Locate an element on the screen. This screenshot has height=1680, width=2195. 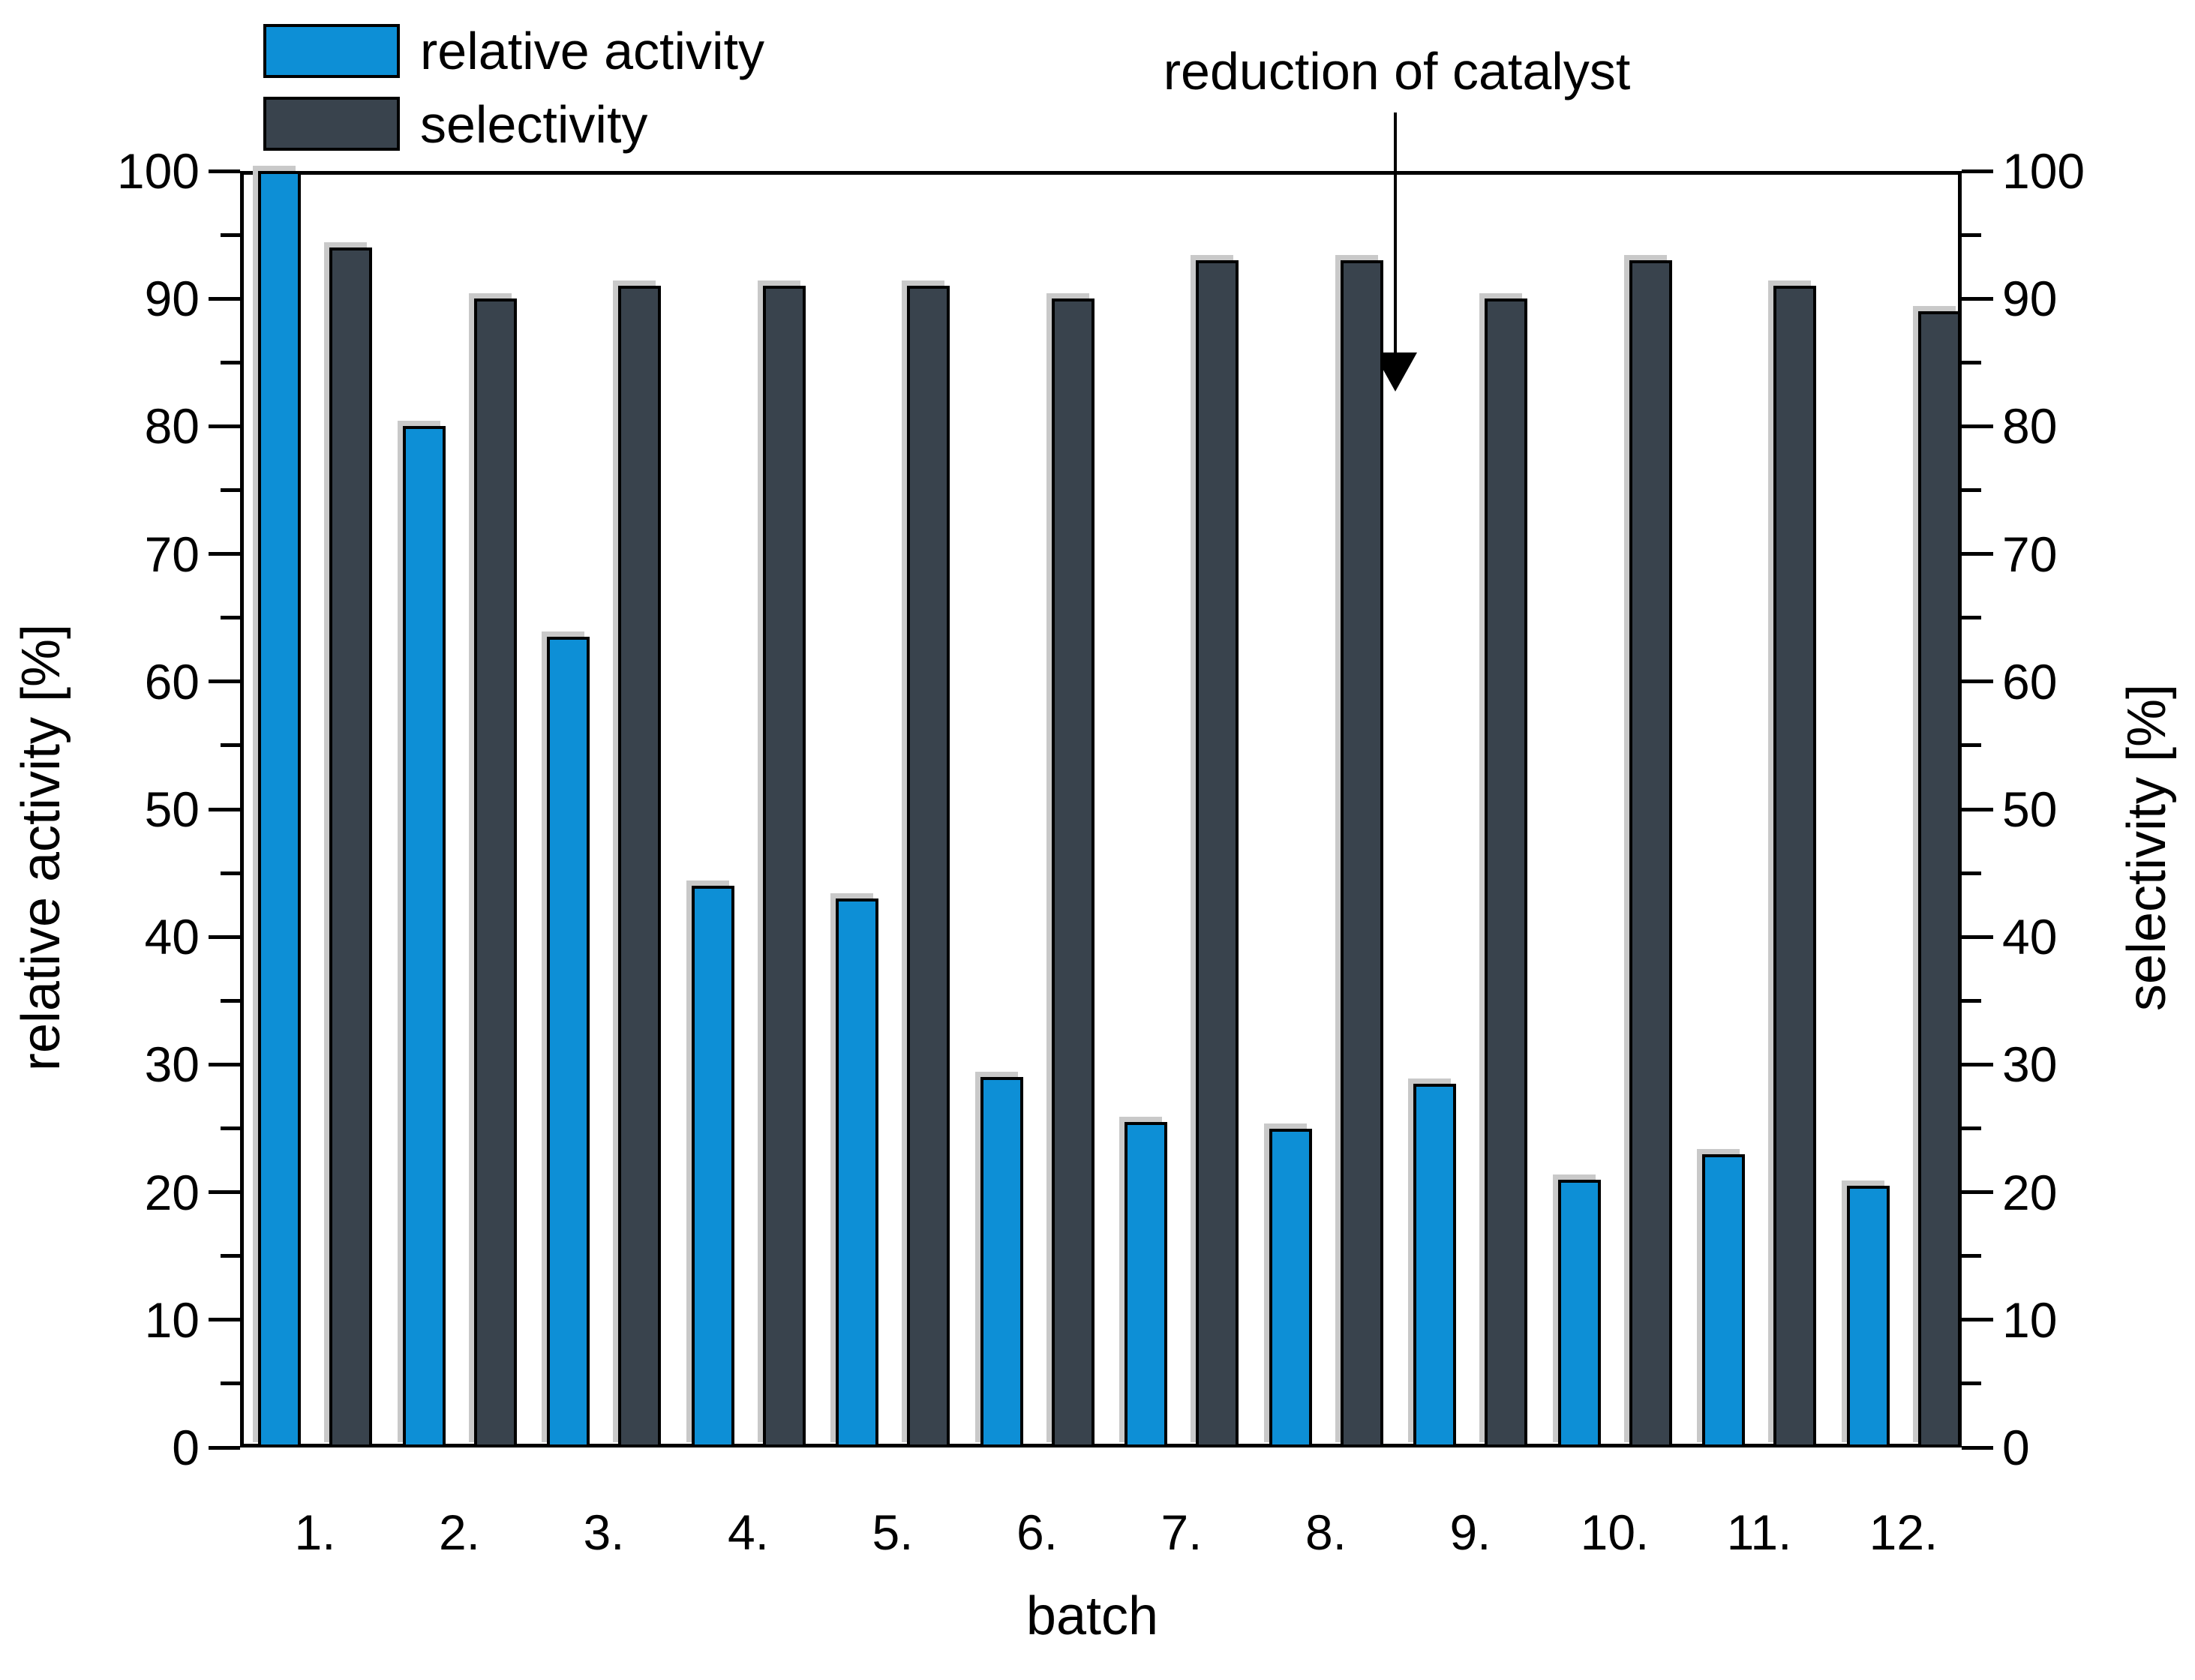
x-axis-tick-label: 12. is located at coordinates (1903, 1532).